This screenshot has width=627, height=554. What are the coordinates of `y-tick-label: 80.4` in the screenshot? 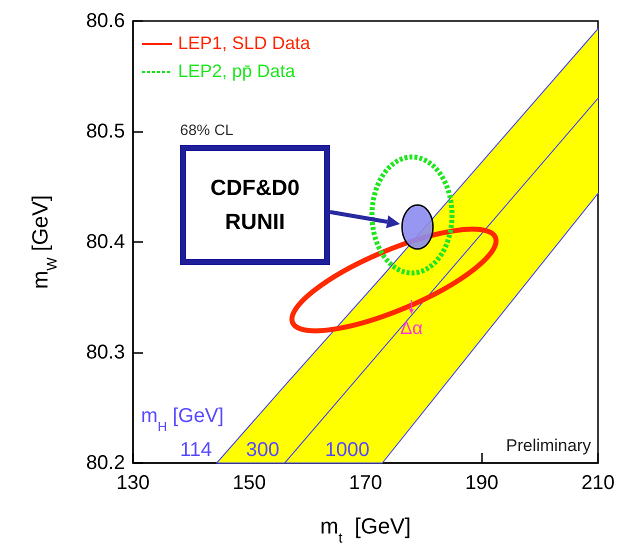 It's located at (105, 242).